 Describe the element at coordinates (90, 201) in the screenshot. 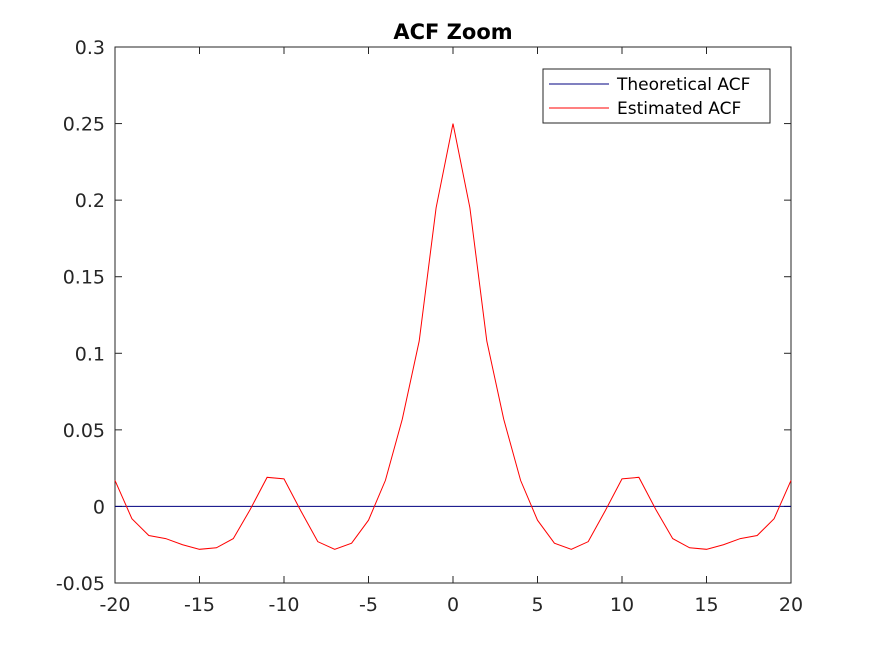

I see `y-tick-label: 0.2` at that location.